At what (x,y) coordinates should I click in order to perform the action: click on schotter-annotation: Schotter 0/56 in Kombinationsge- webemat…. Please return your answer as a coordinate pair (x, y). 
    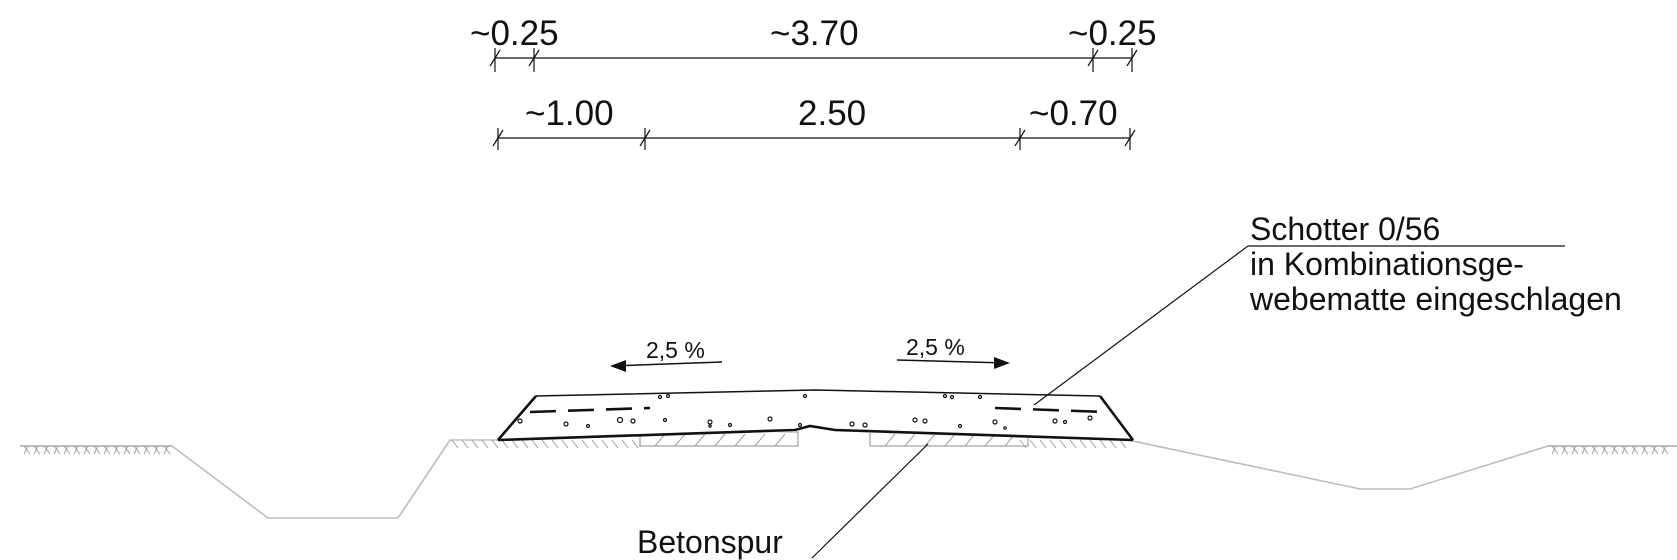
    Looking at the image, I should click on (1327, 308).